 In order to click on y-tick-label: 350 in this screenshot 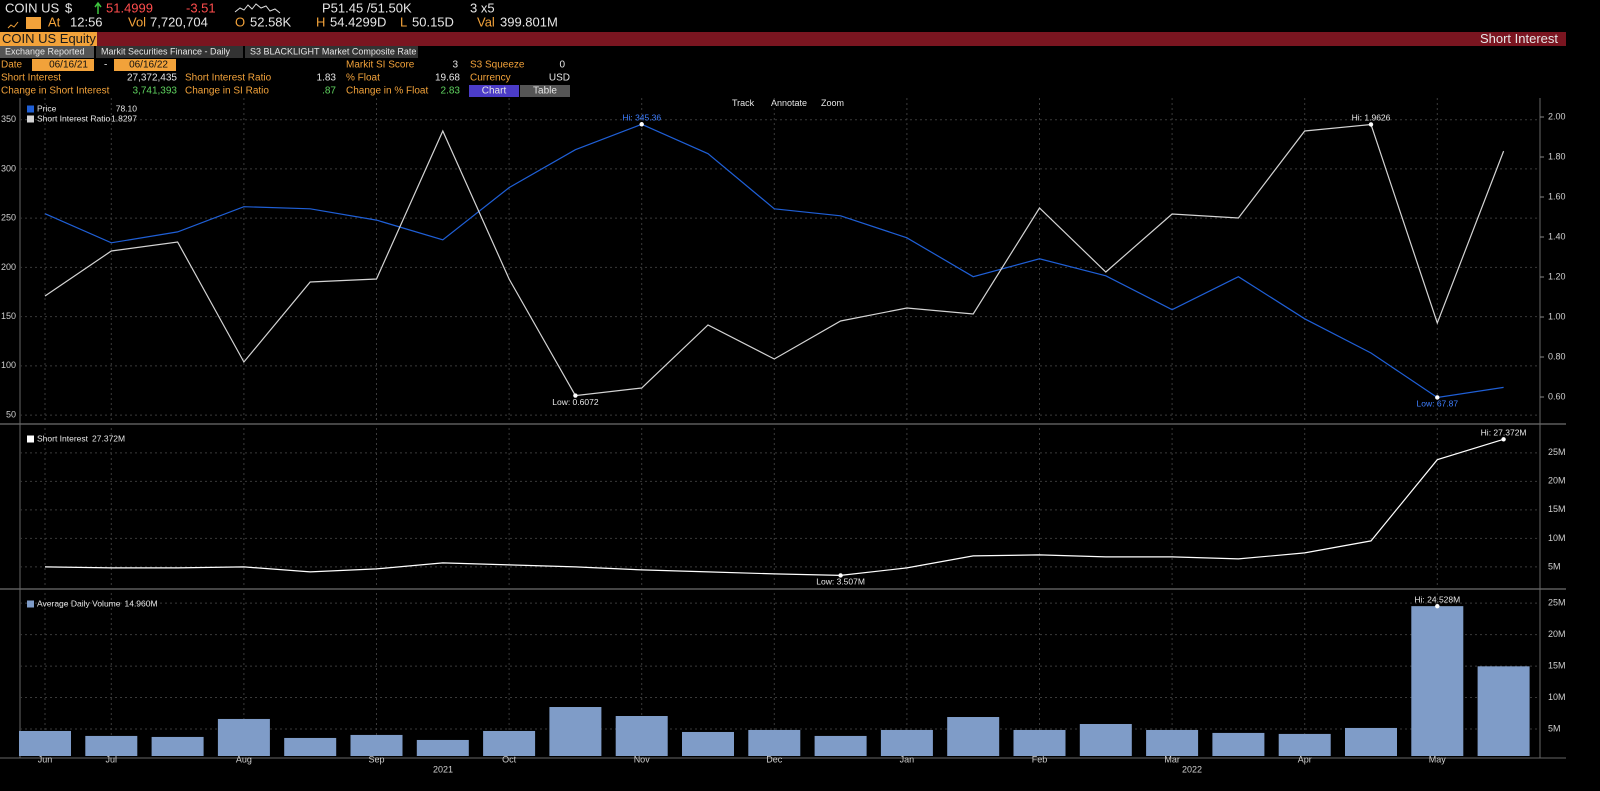, I will do `click(8, 119)`.